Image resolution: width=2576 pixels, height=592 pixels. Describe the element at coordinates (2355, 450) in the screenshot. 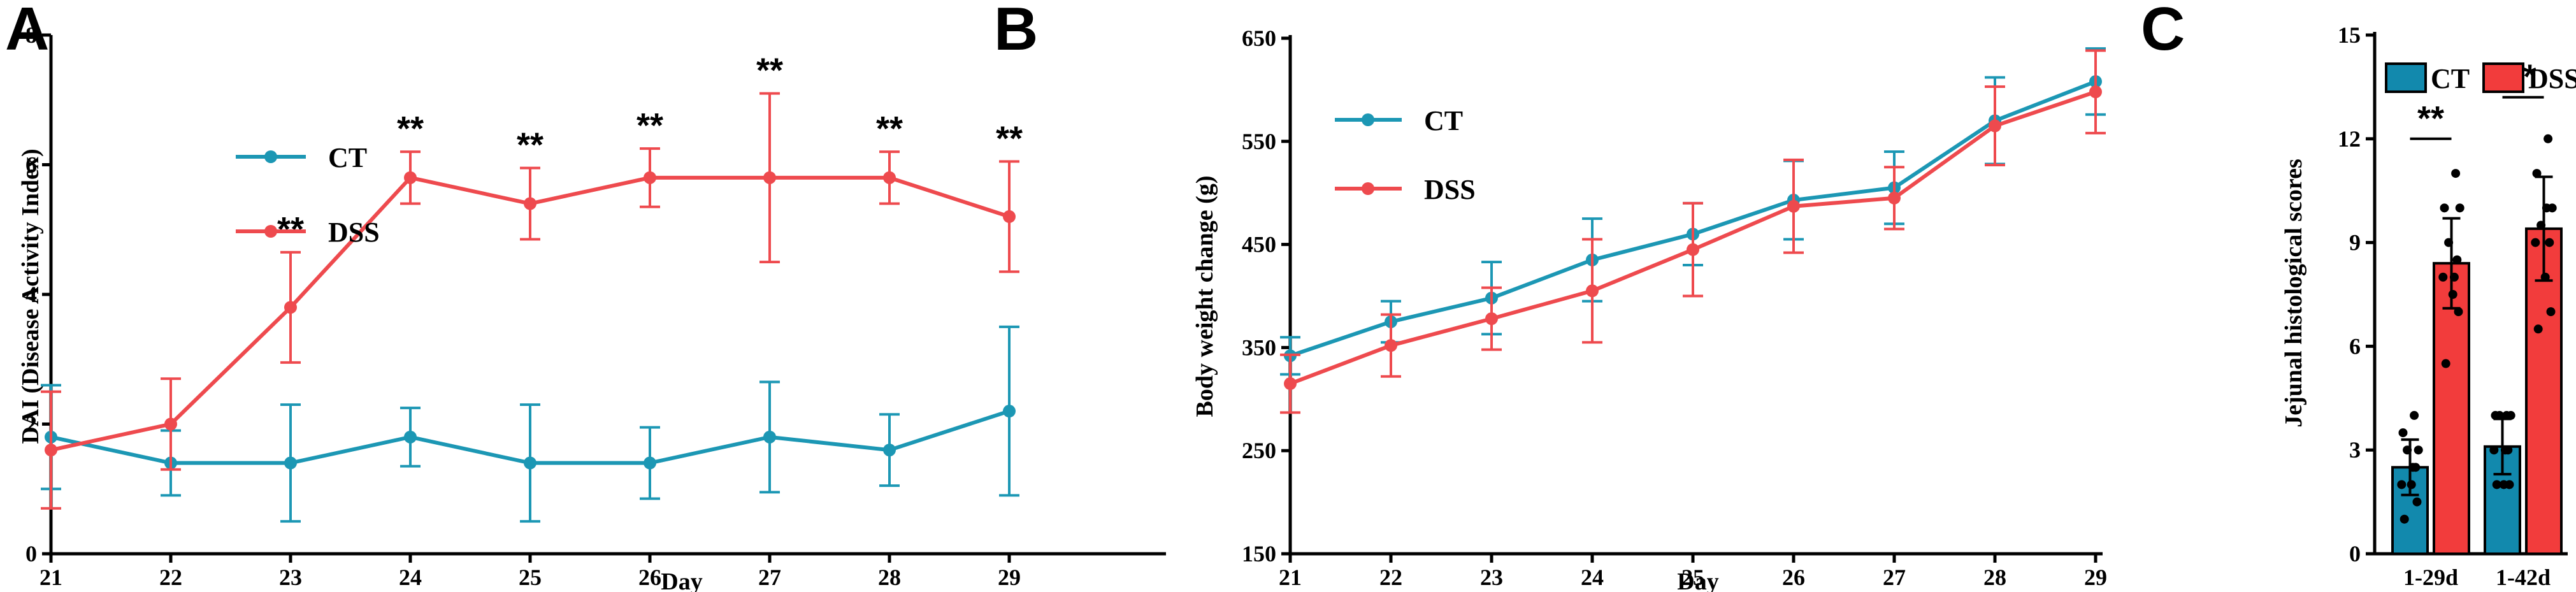

I see `y-tick-label: 3` at that location.